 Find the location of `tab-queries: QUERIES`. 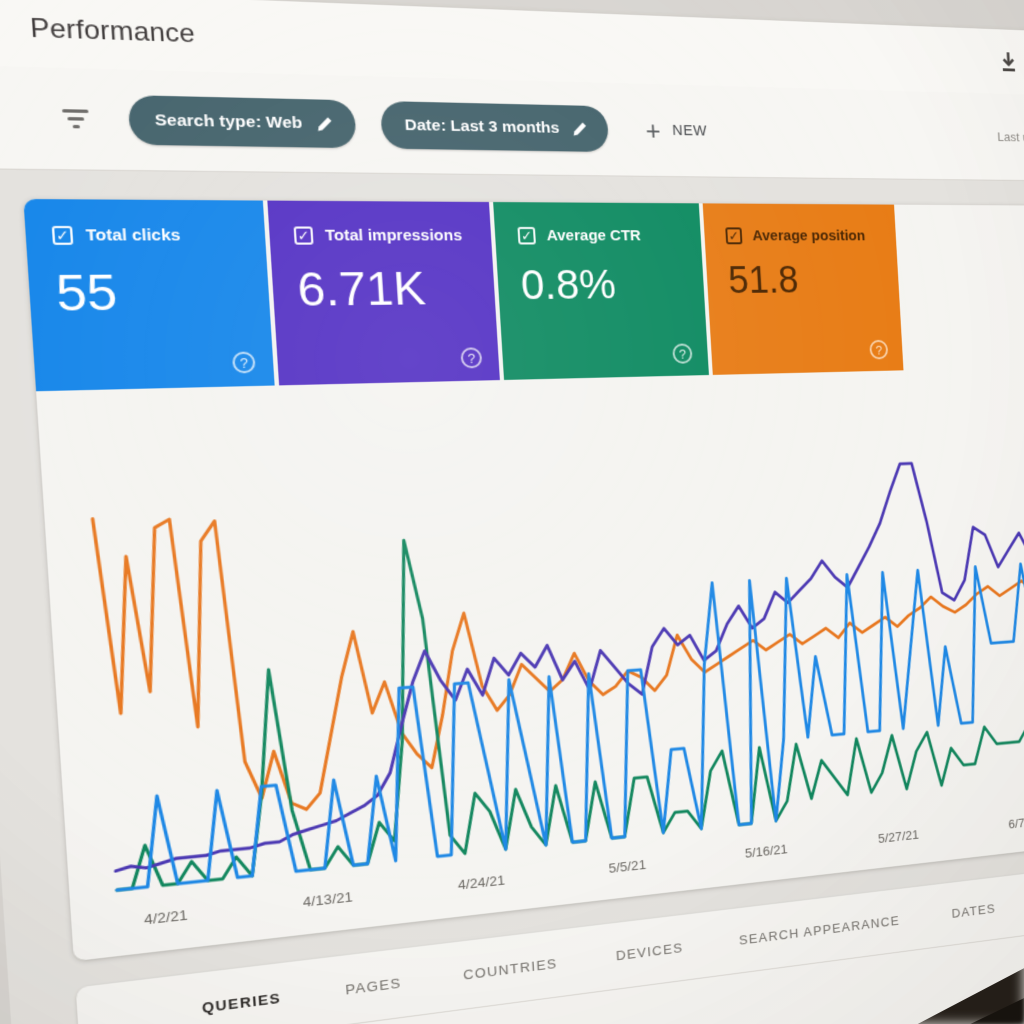

tab-queries: QUERIES is located at coordinates (241, 1002).